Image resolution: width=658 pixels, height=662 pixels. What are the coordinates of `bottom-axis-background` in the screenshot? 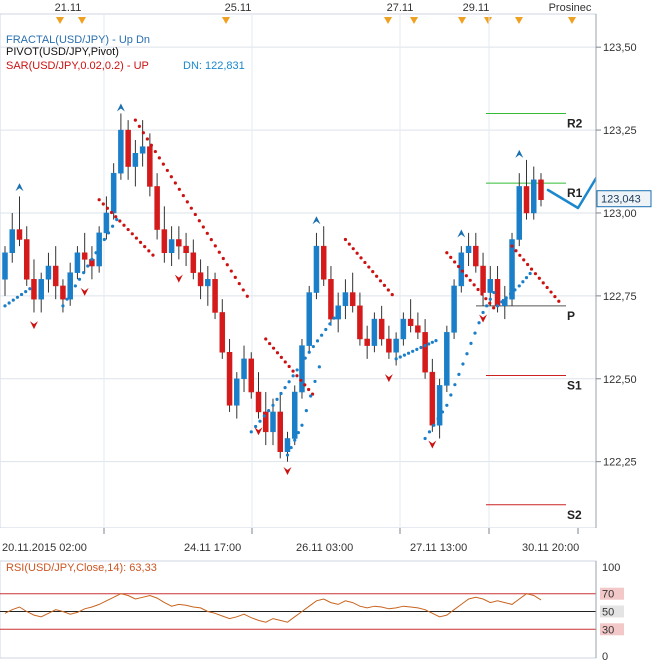 It's located at (329, 544).